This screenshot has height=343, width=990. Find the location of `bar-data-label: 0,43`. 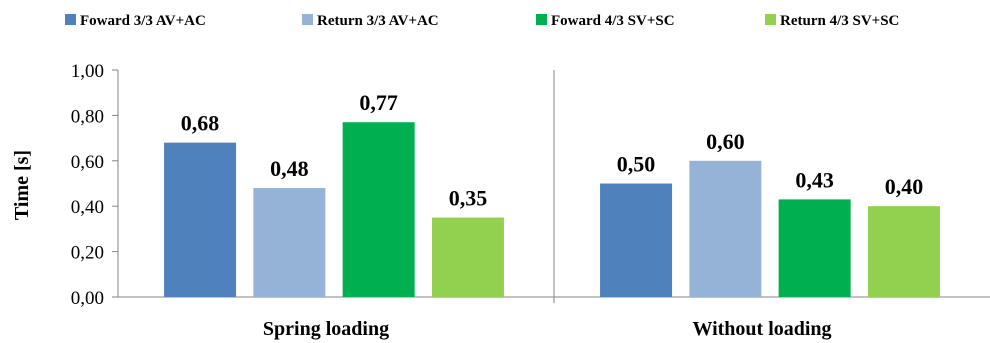

bar-data-label: 0,43 is located at coordinates (814, 179).